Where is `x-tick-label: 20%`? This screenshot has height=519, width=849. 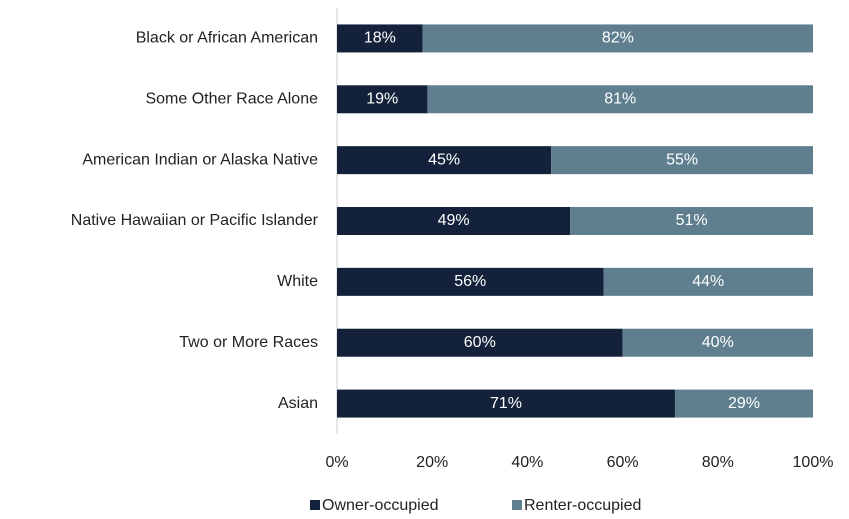 x-tick-label: 20% is located at coordinates (432, 462).